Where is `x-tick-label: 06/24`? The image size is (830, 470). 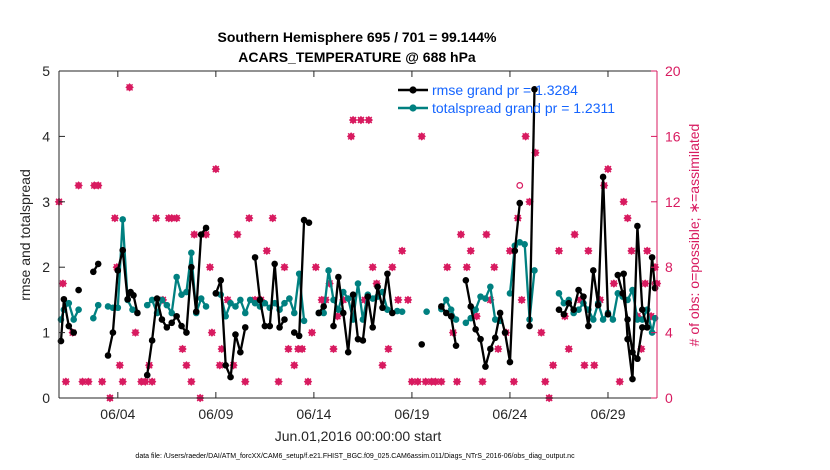 x-tick-label: 06/24 is located at coordinates (509, 414).